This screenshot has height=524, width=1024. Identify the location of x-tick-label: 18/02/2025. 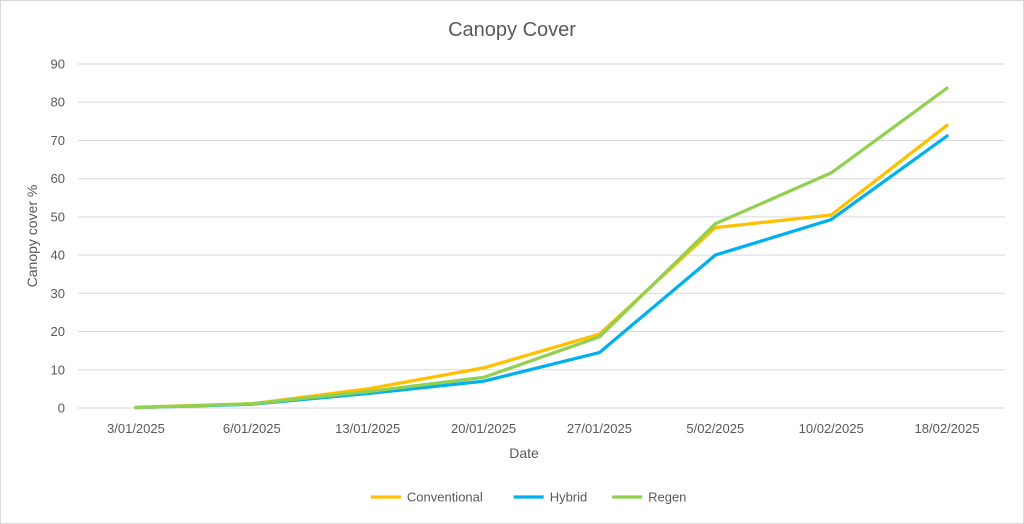
(947, 428).